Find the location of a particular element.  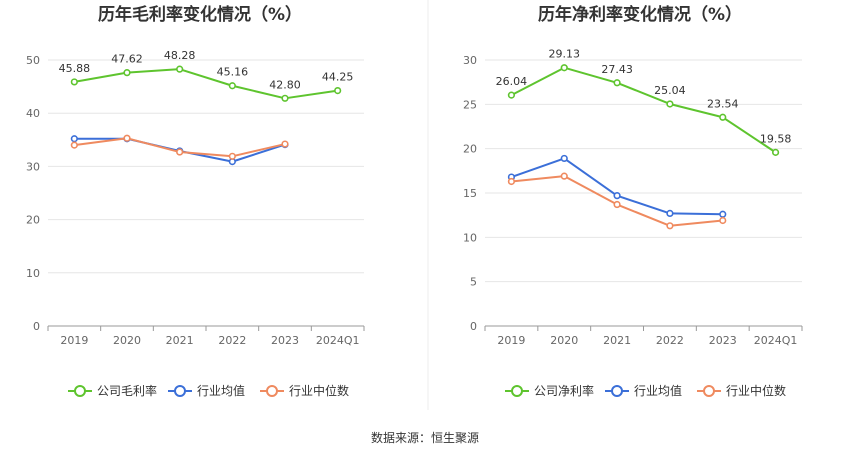

chart2-y-tick-label: 5 is located at coordinates (473, 282).